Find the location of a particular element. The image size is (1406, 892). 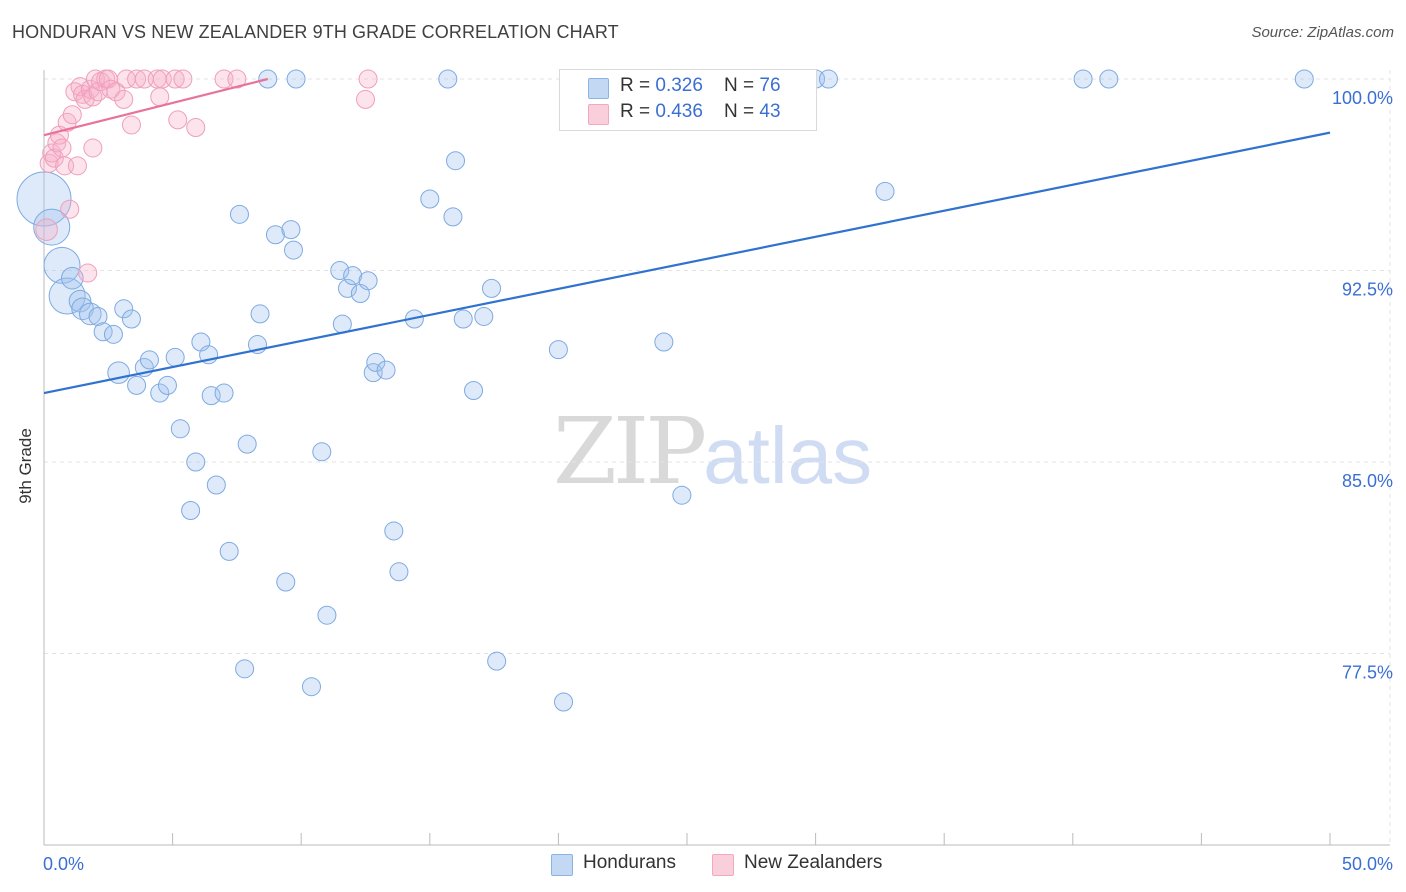

y-tick-label: 77.5% is located at coordinates (1367, 673).